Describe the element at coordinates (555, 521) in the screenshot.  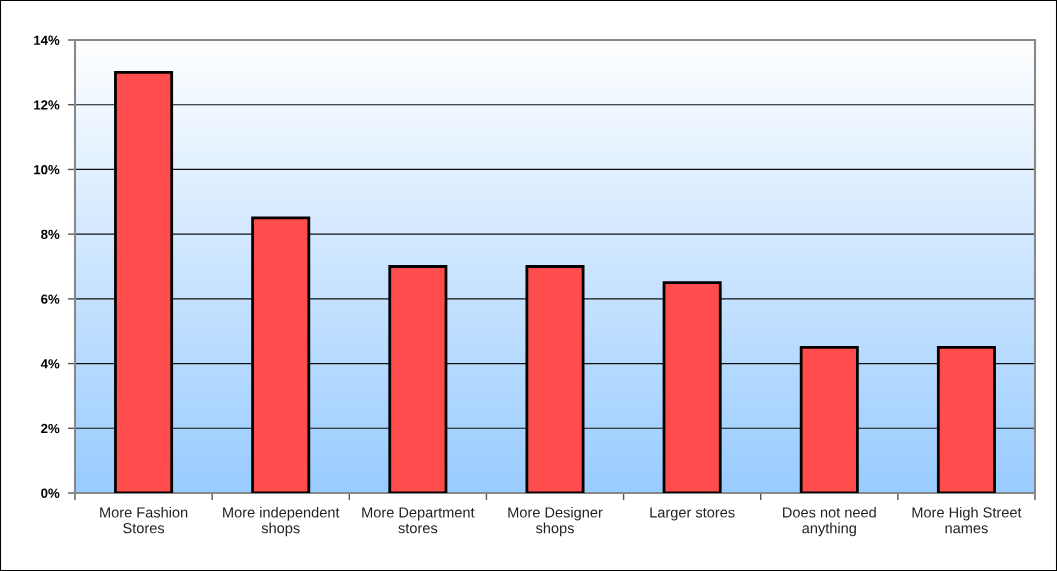
I see `x-tick-label: More Designer shops` at that location.